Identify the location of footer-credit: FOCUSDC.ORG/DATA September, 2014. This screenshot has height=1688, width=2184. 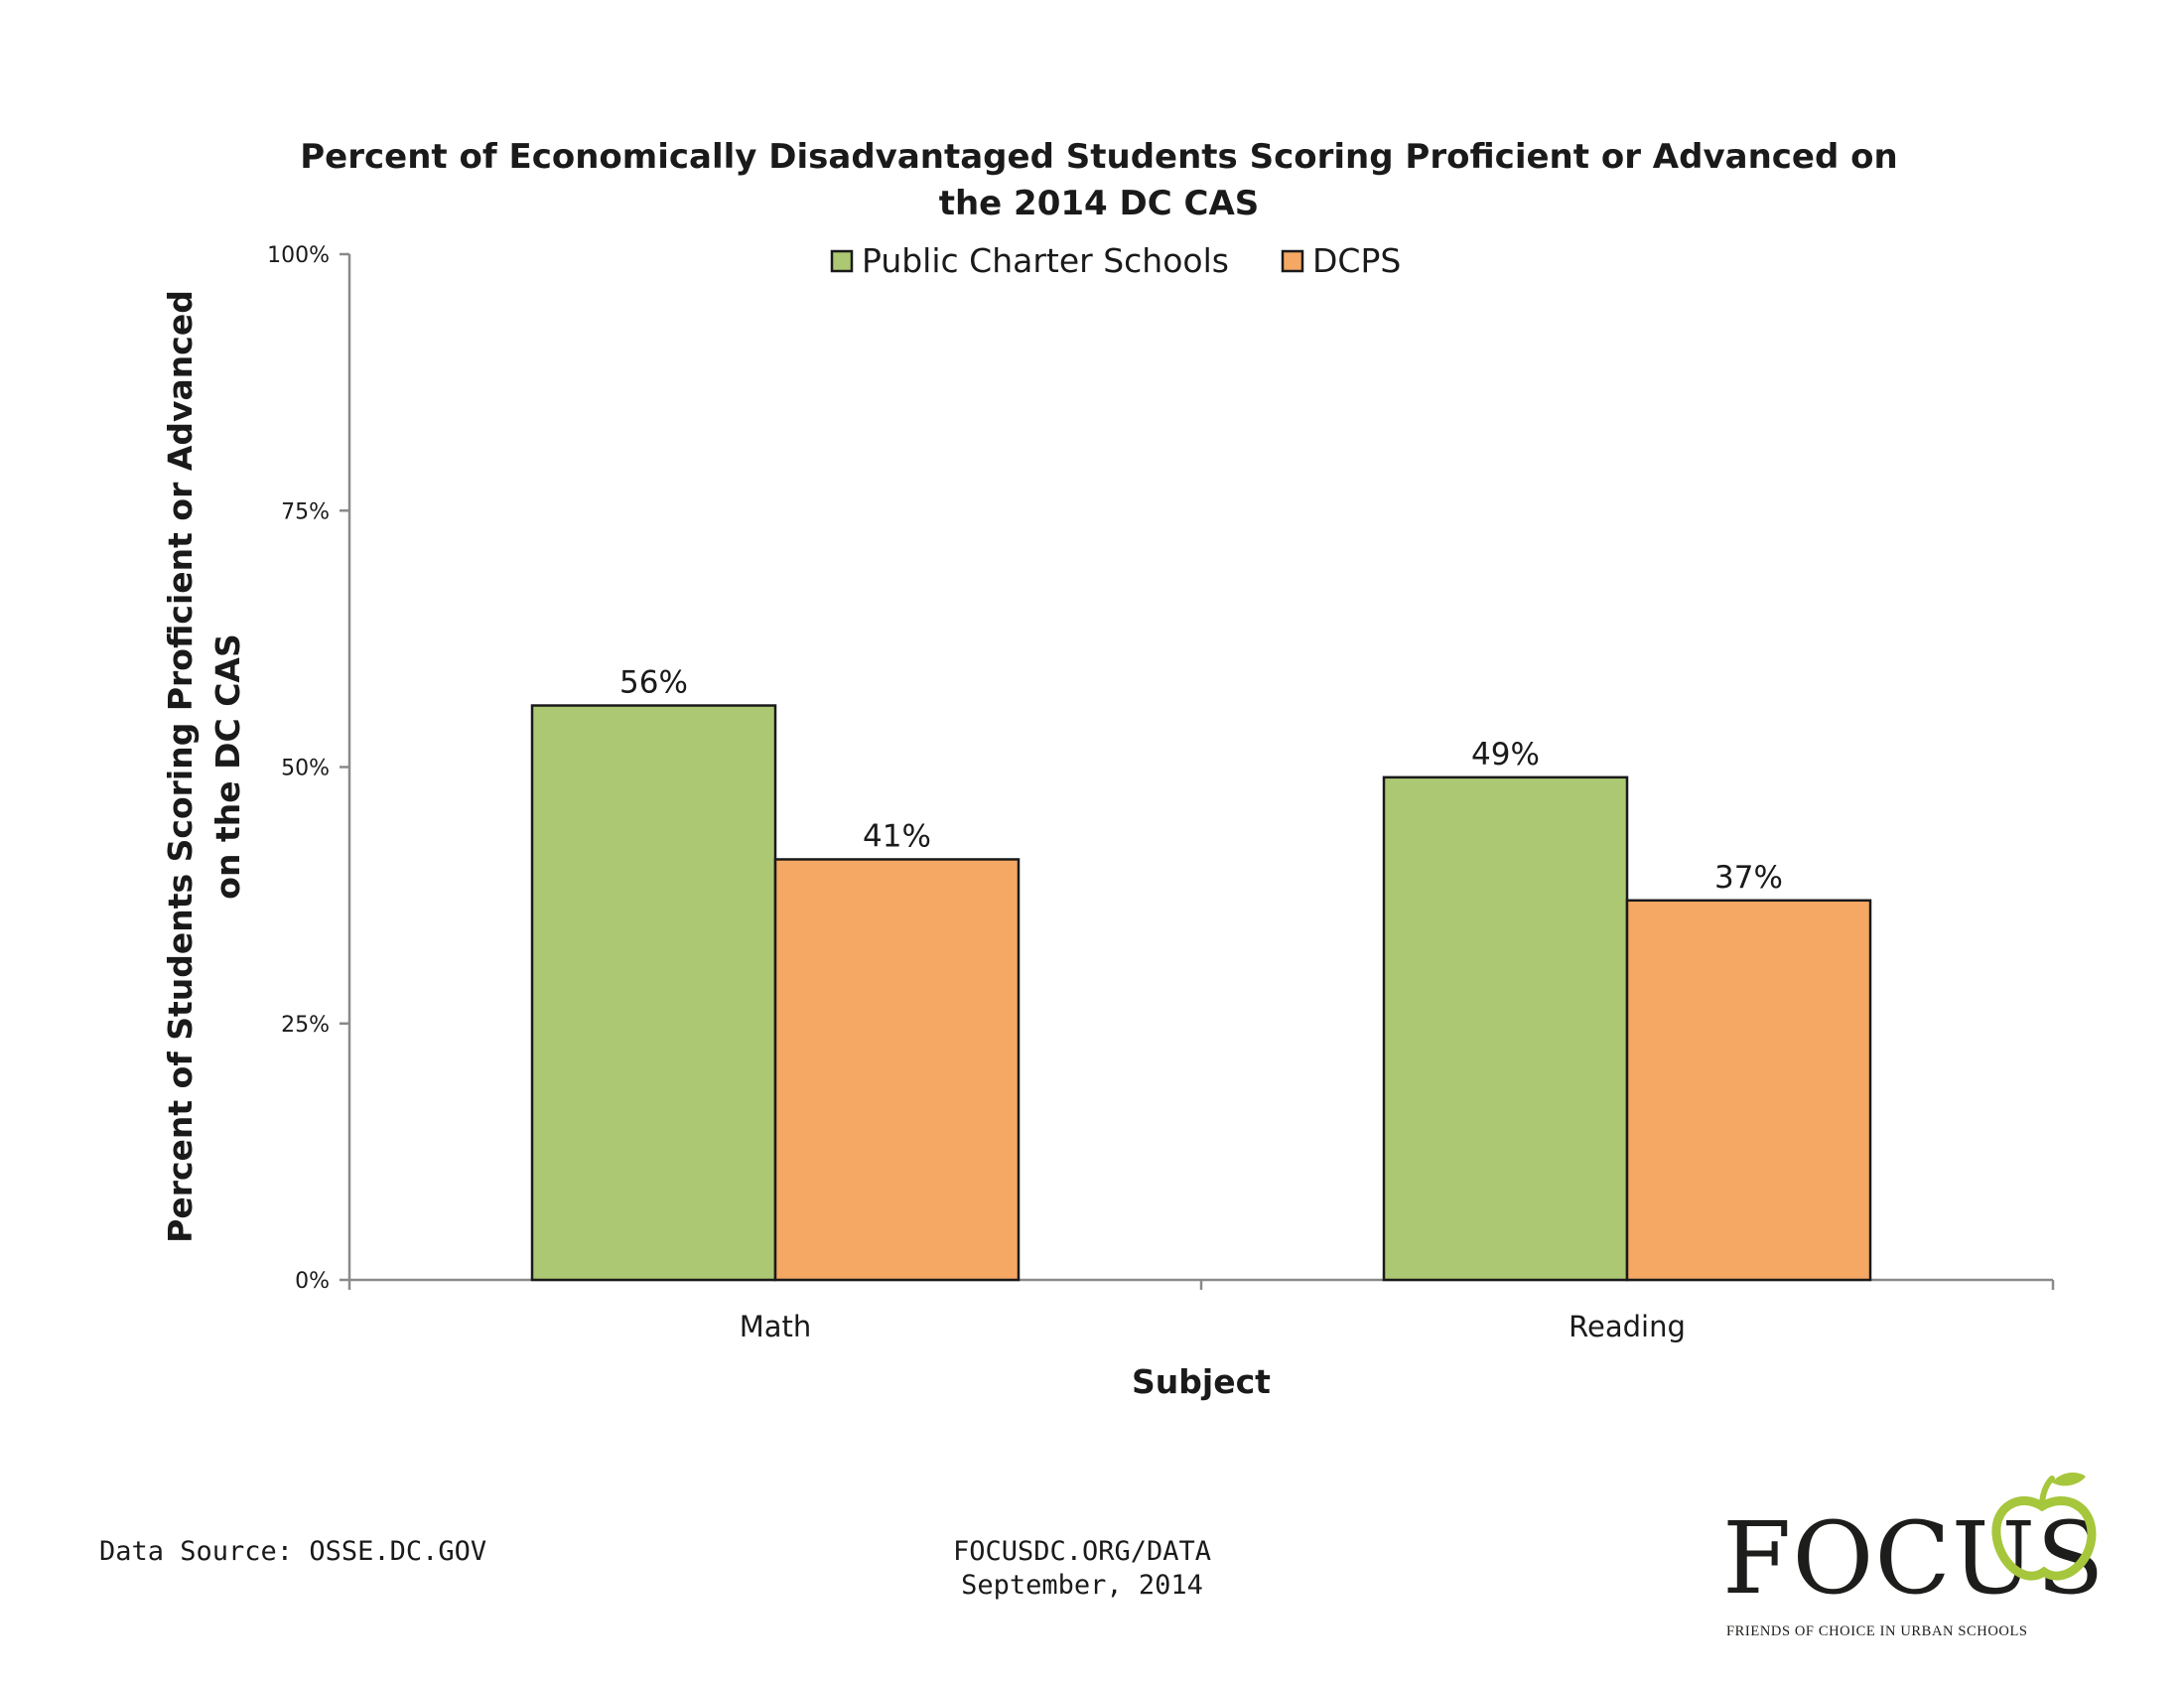
(1082, 1569).